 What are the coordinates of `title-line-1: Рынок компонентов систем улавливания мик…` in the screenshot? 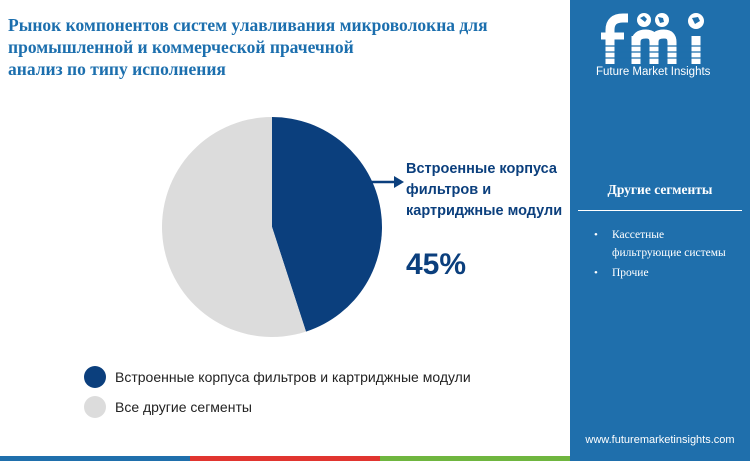 It's located at (248, 25).